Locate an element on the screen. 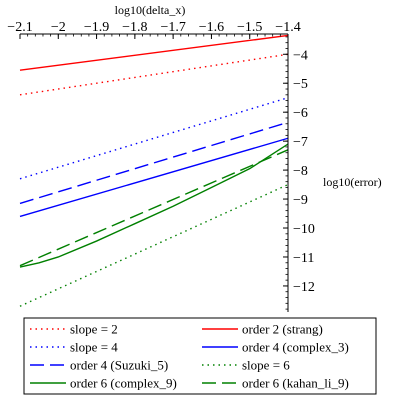  x-tick-label: −1.8 is located at coordinates (134, 27).